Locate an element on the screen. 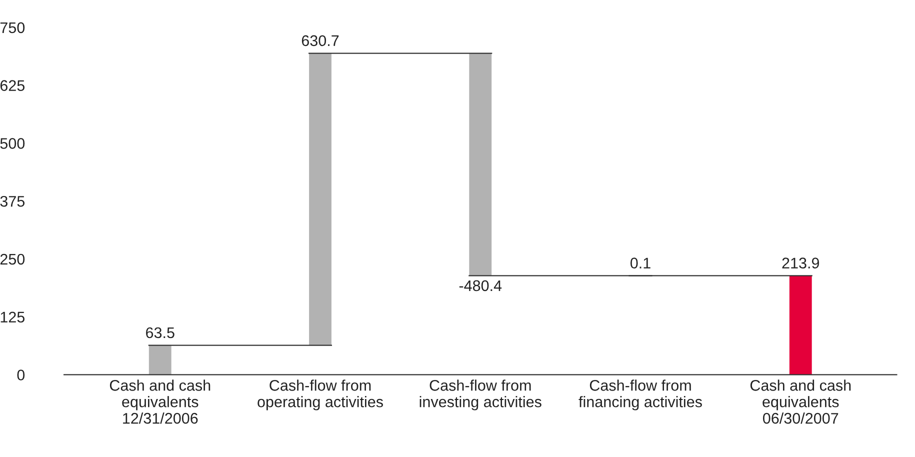  y-tick-label: 750 is located at coordinates (12, 28).